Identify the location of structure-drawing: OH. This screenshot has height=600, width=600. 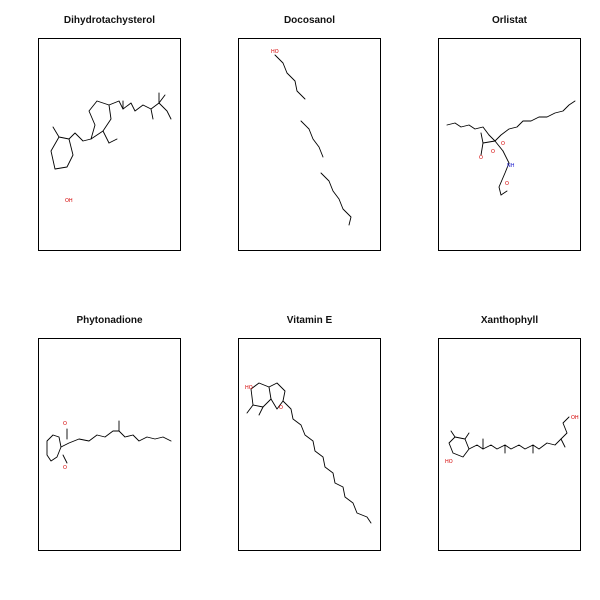
(111, 148).